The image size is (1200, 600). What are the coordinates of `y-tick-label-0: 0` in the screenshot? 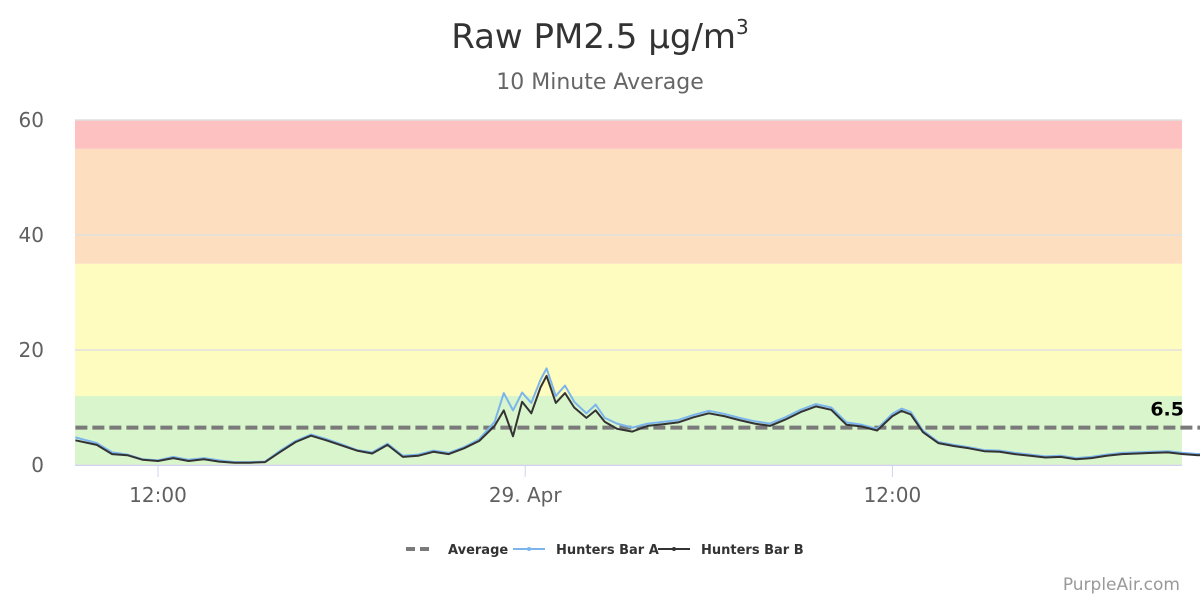 It's located at (37, 465).